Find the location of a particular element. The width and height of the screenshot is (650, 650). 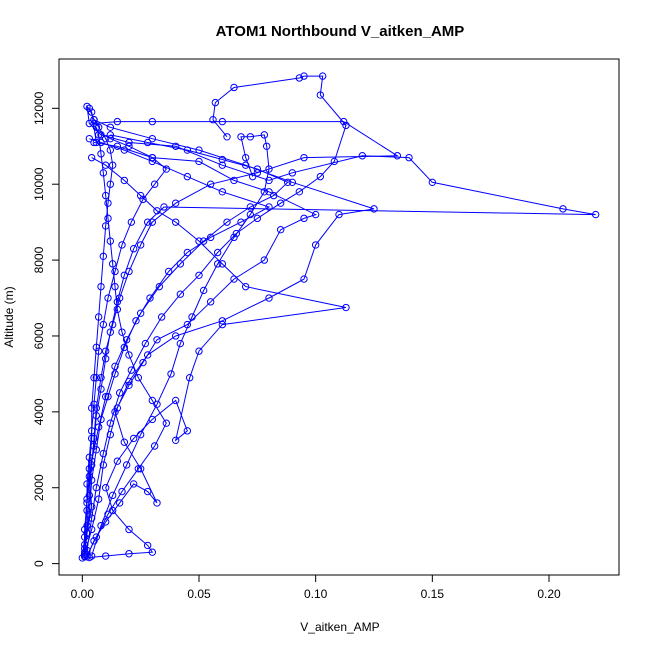

y-tick-label: 6000 is located at coordinates (39, 335).